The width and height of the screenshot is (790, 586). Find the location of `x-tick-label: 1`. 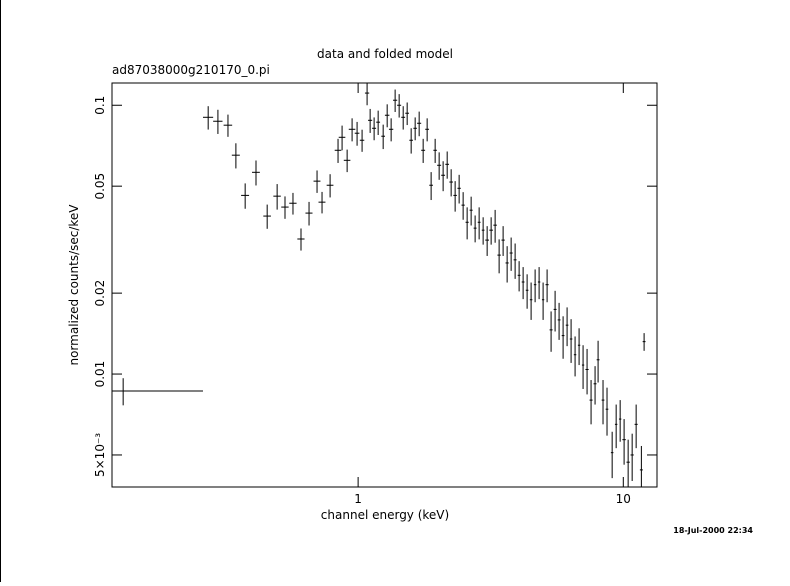

x-tick-label: 1 is located at coordinates (358, 499).